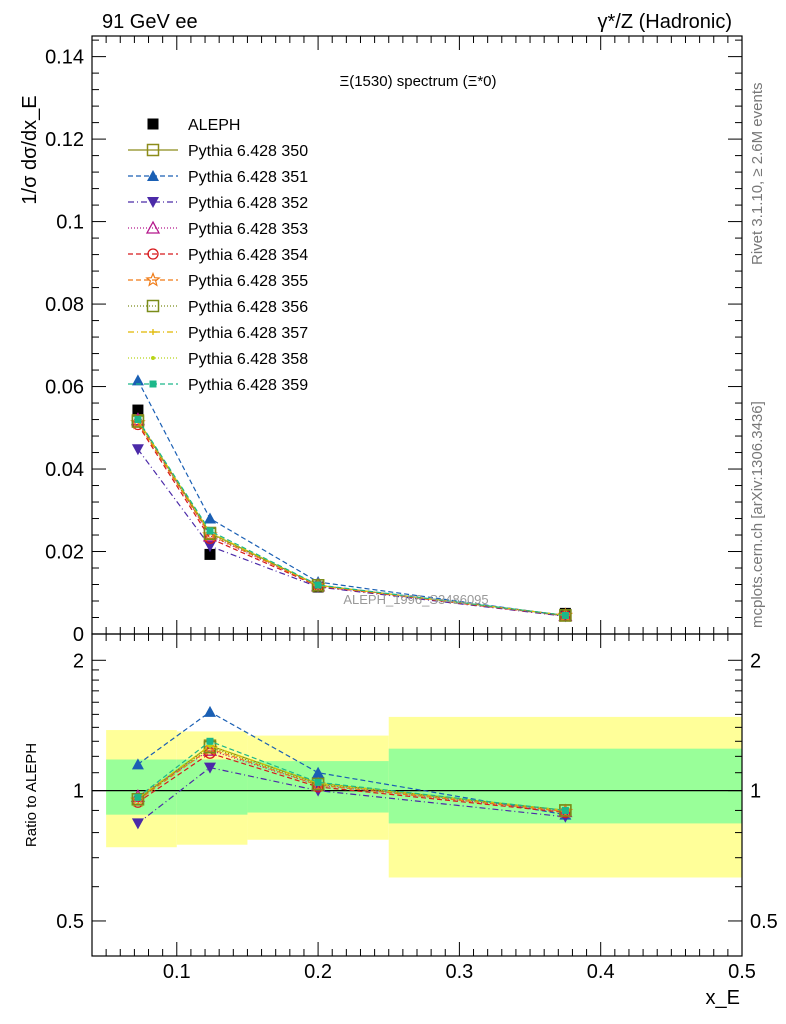 The image size is (786, 1024). What do you see at coordinates (248, 229) in the screenshot?
I see `legend-label: Pythia 6.428 353` at bounding box center [248, 229].